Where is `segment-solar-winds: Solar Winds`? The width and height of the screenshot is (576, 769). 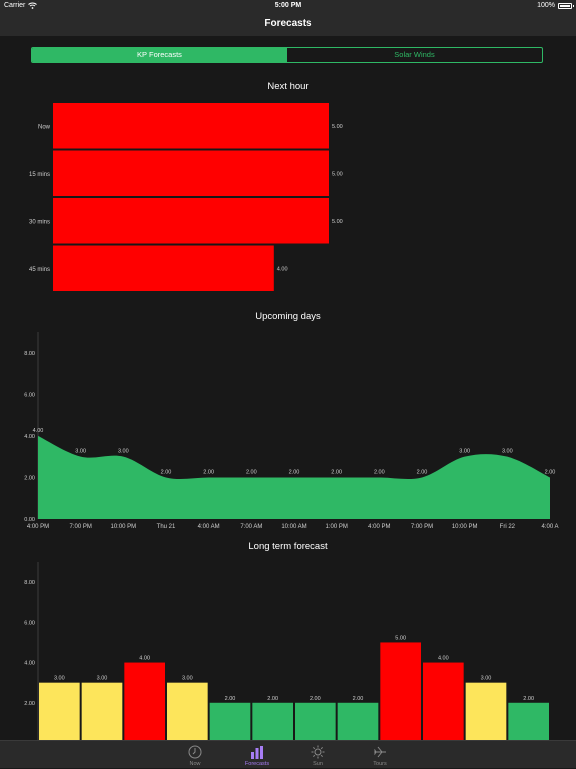
segment-solar-winds: Solar Winds is located at coordinates (414, 54).